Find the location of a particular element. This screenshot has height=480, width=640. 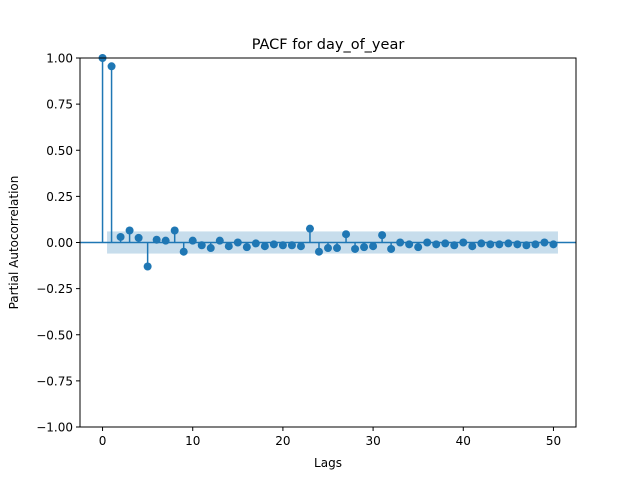

y-tick-label: −0.25 is located at coordinates (54, 289).